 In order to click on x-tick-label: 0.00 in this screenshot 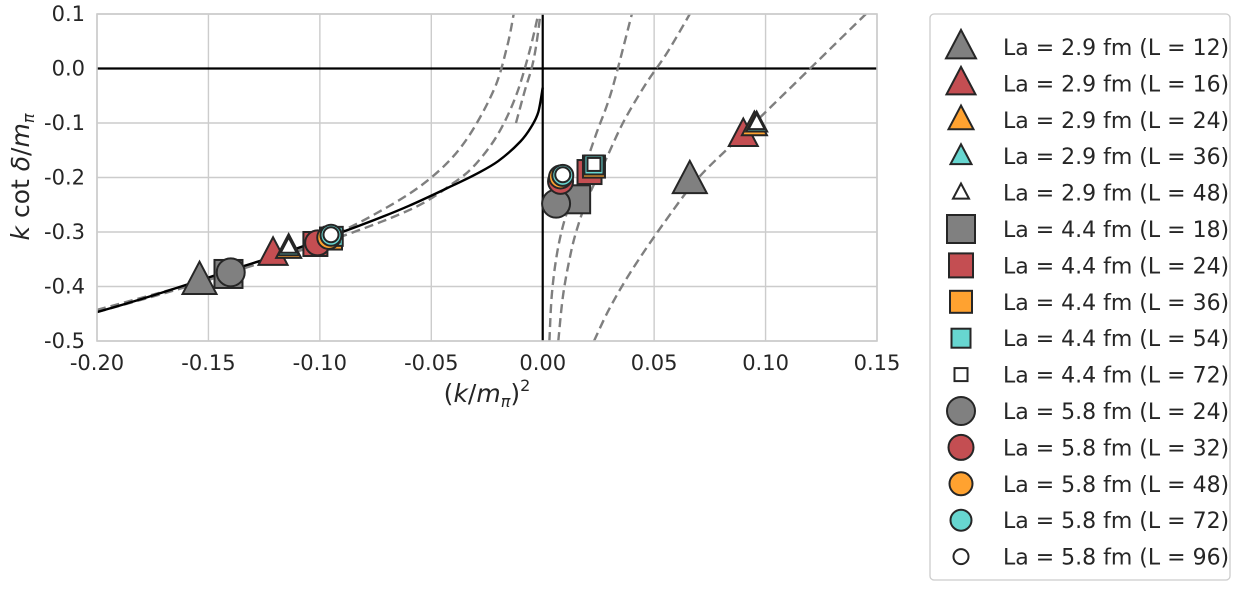, I will do `click(542, 363)`.